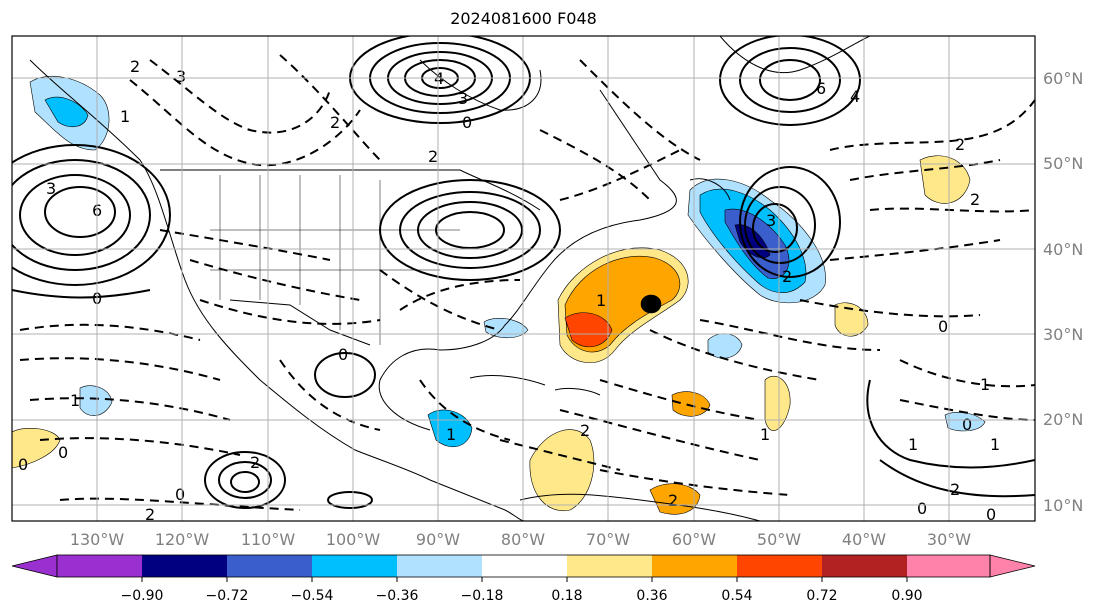 This screenshot has height=615, width=1105. What do you see at coordinates (965, 422) in the screenshot?
I see `shade-east-atlantic-blue` at bounding box center [965, 422].